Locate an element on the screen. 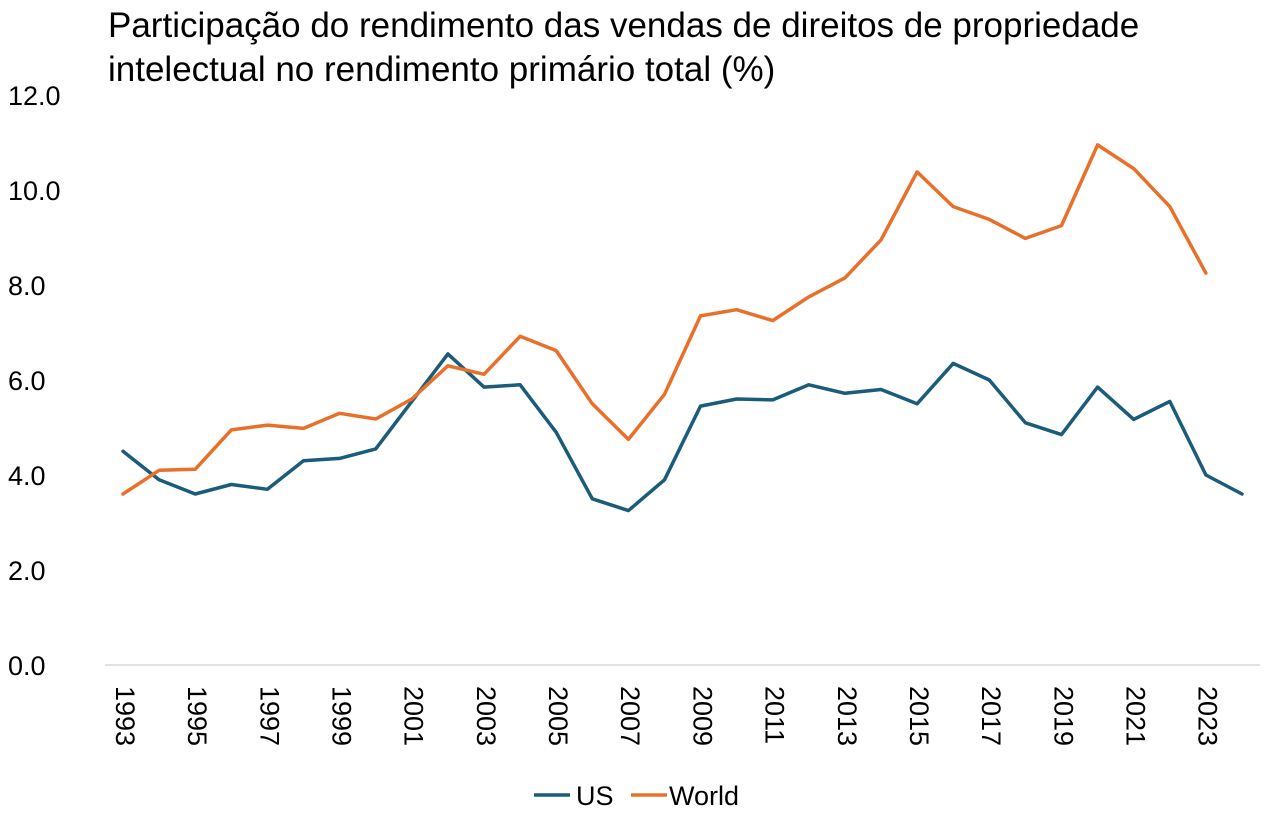 The image size is (1282, 833). x-tick-label: 2017 is located at coordinates (991, 716).